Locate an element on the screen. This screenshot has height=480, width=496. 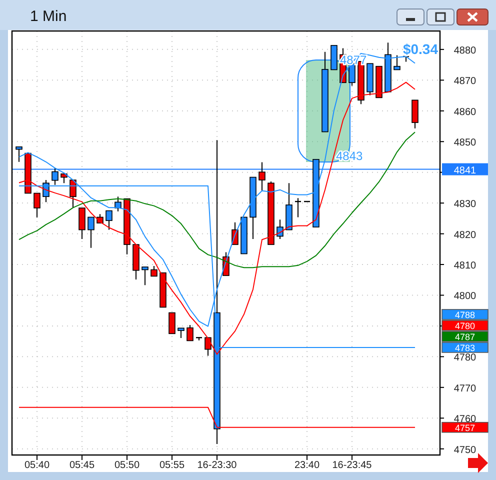
y-tick-label: 4780 is located at coordinates (465, 358).